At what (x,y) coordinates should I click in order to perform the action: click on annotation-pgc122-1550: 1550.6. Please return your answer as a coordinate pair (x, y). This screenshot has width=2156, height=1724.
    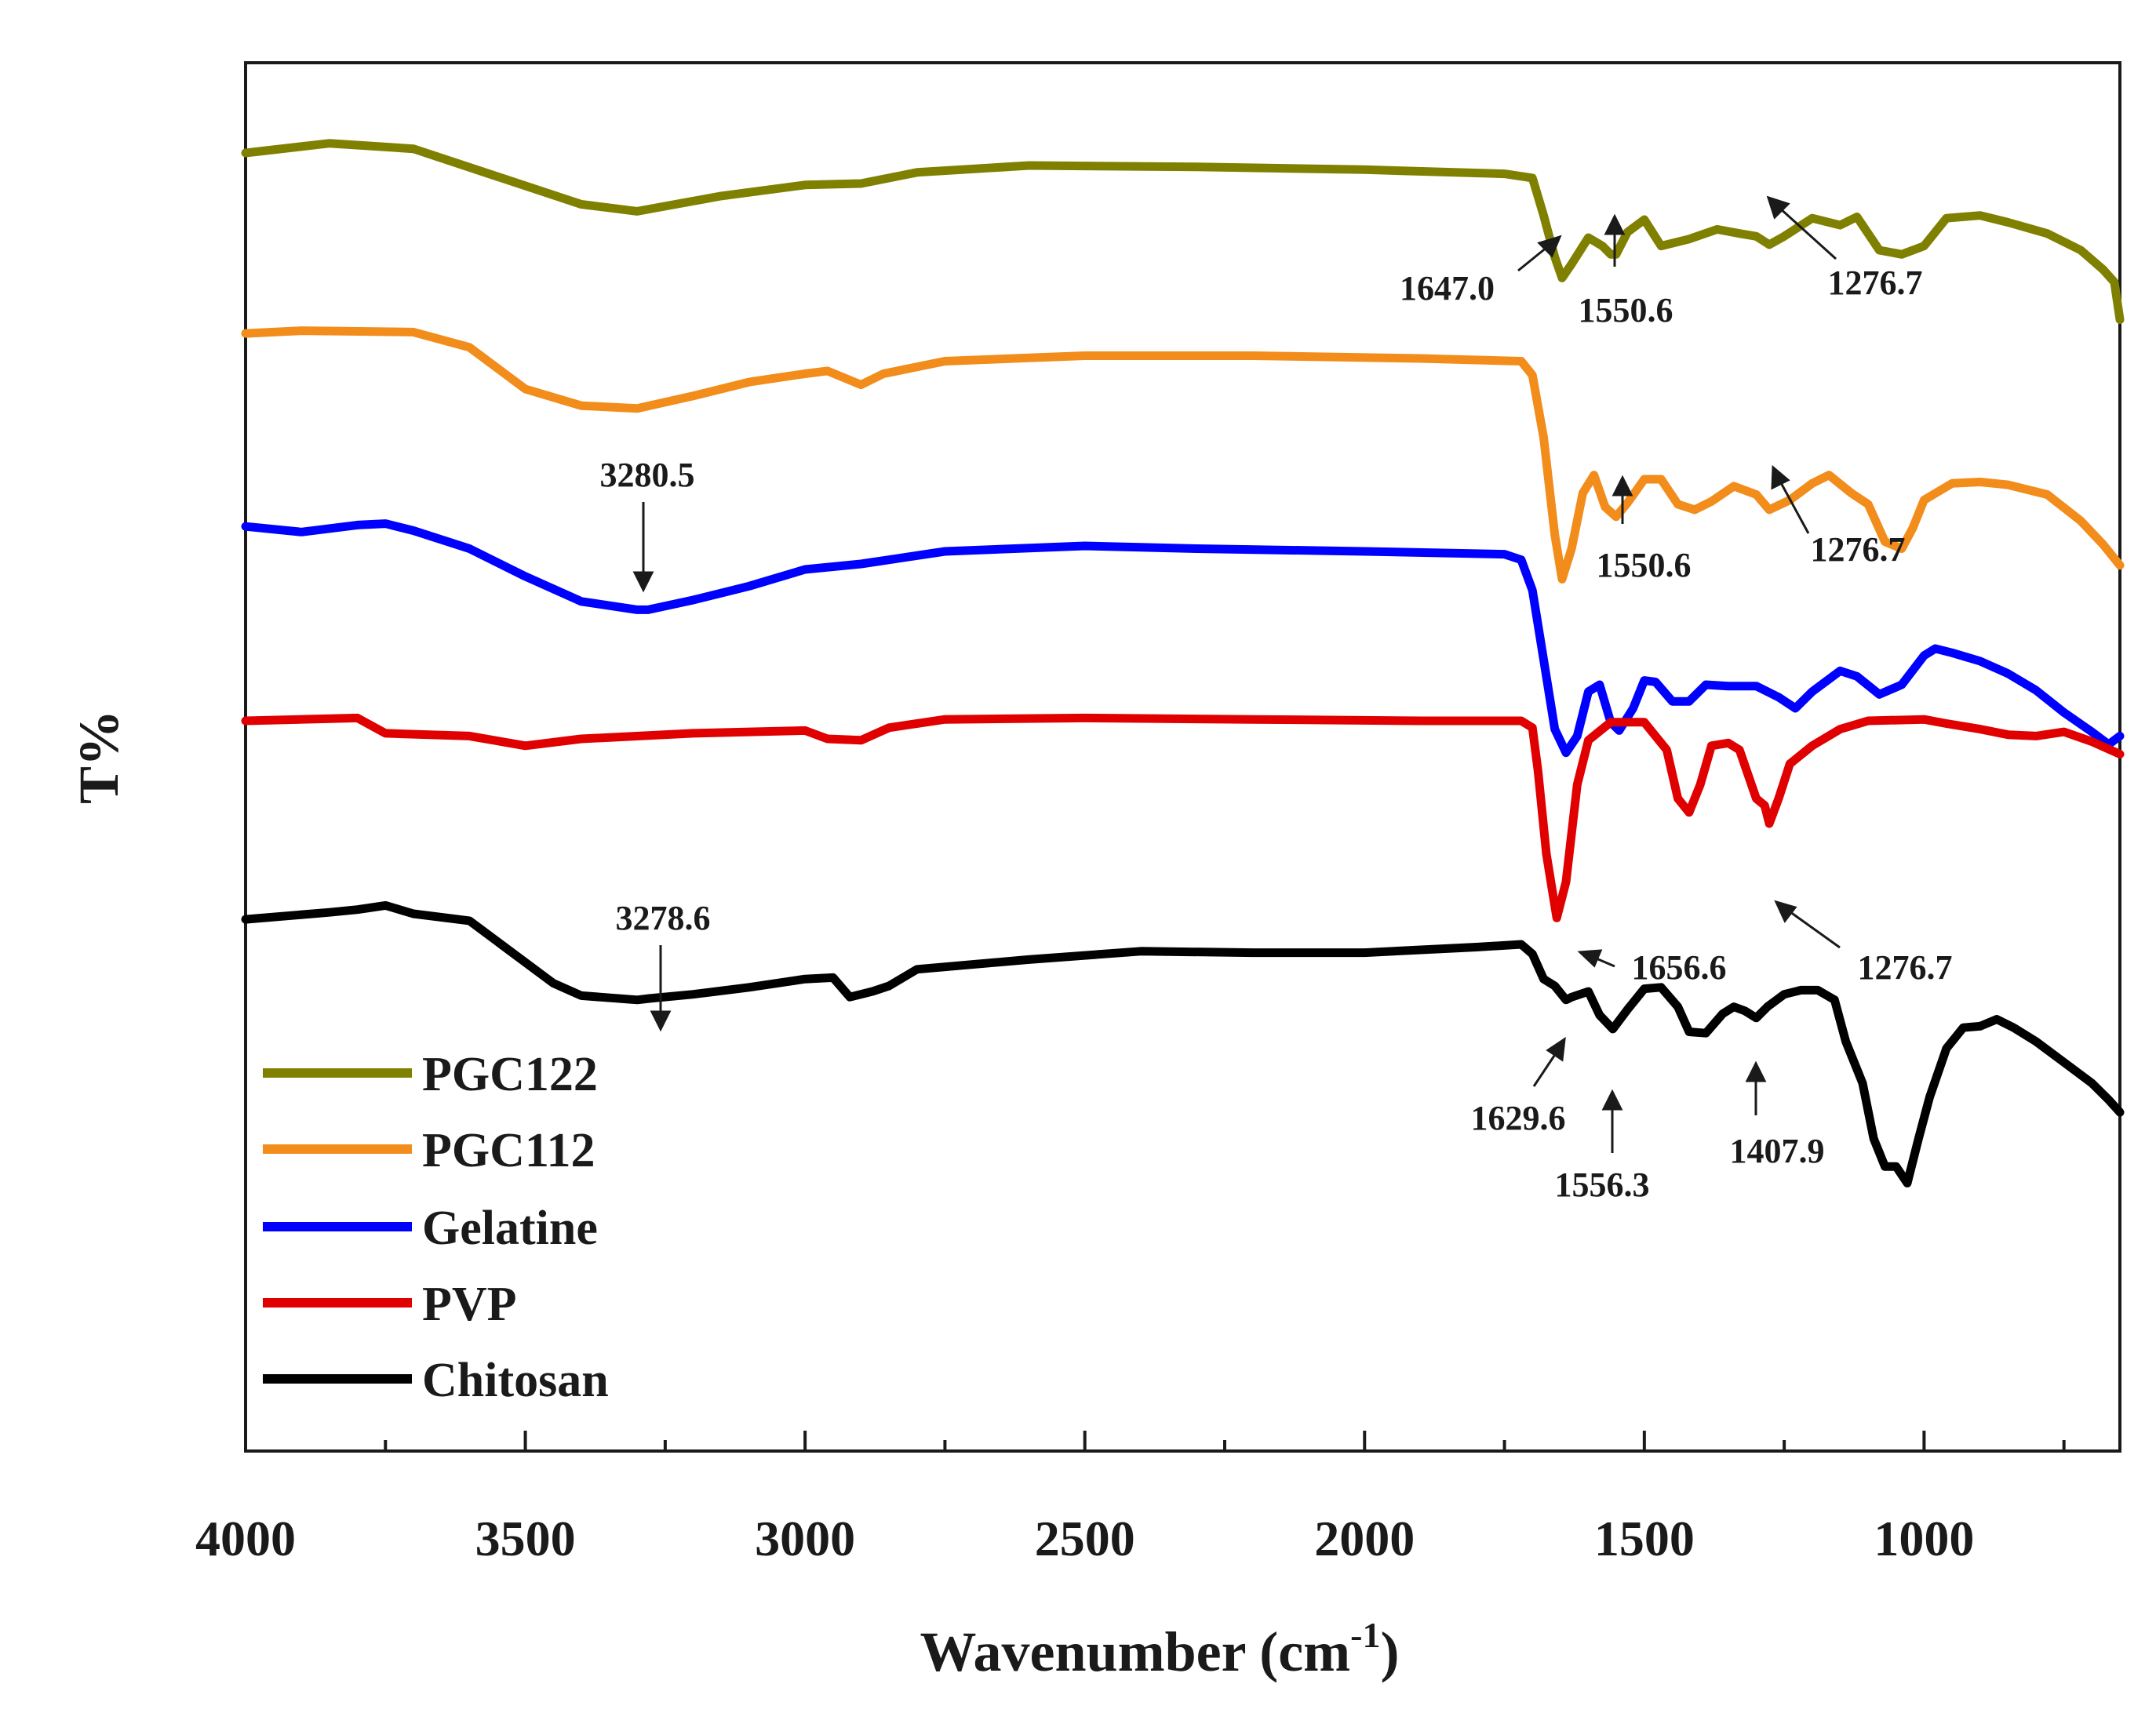
    Looking at the image, I should click on (1626, 271).